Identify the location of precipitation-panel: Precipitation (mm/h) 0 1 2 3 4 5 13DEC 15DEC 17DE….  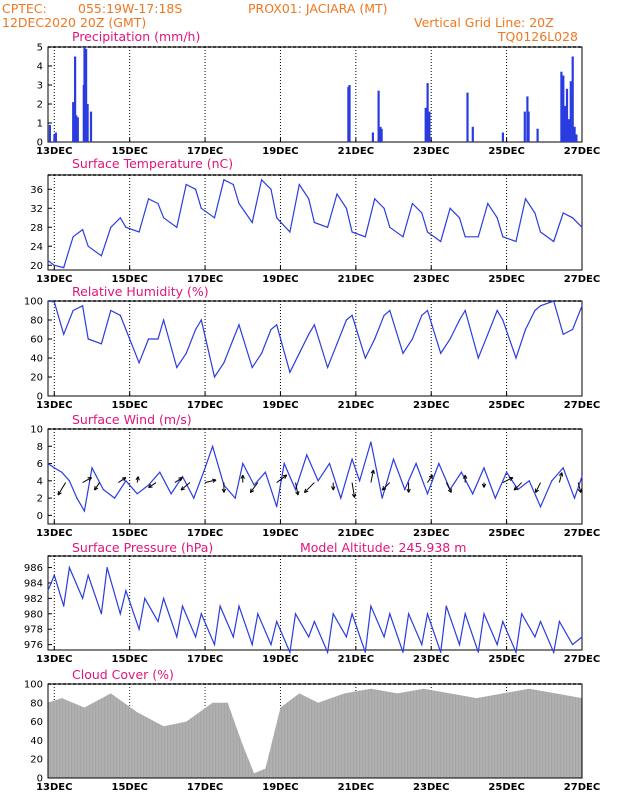
(318, 93).